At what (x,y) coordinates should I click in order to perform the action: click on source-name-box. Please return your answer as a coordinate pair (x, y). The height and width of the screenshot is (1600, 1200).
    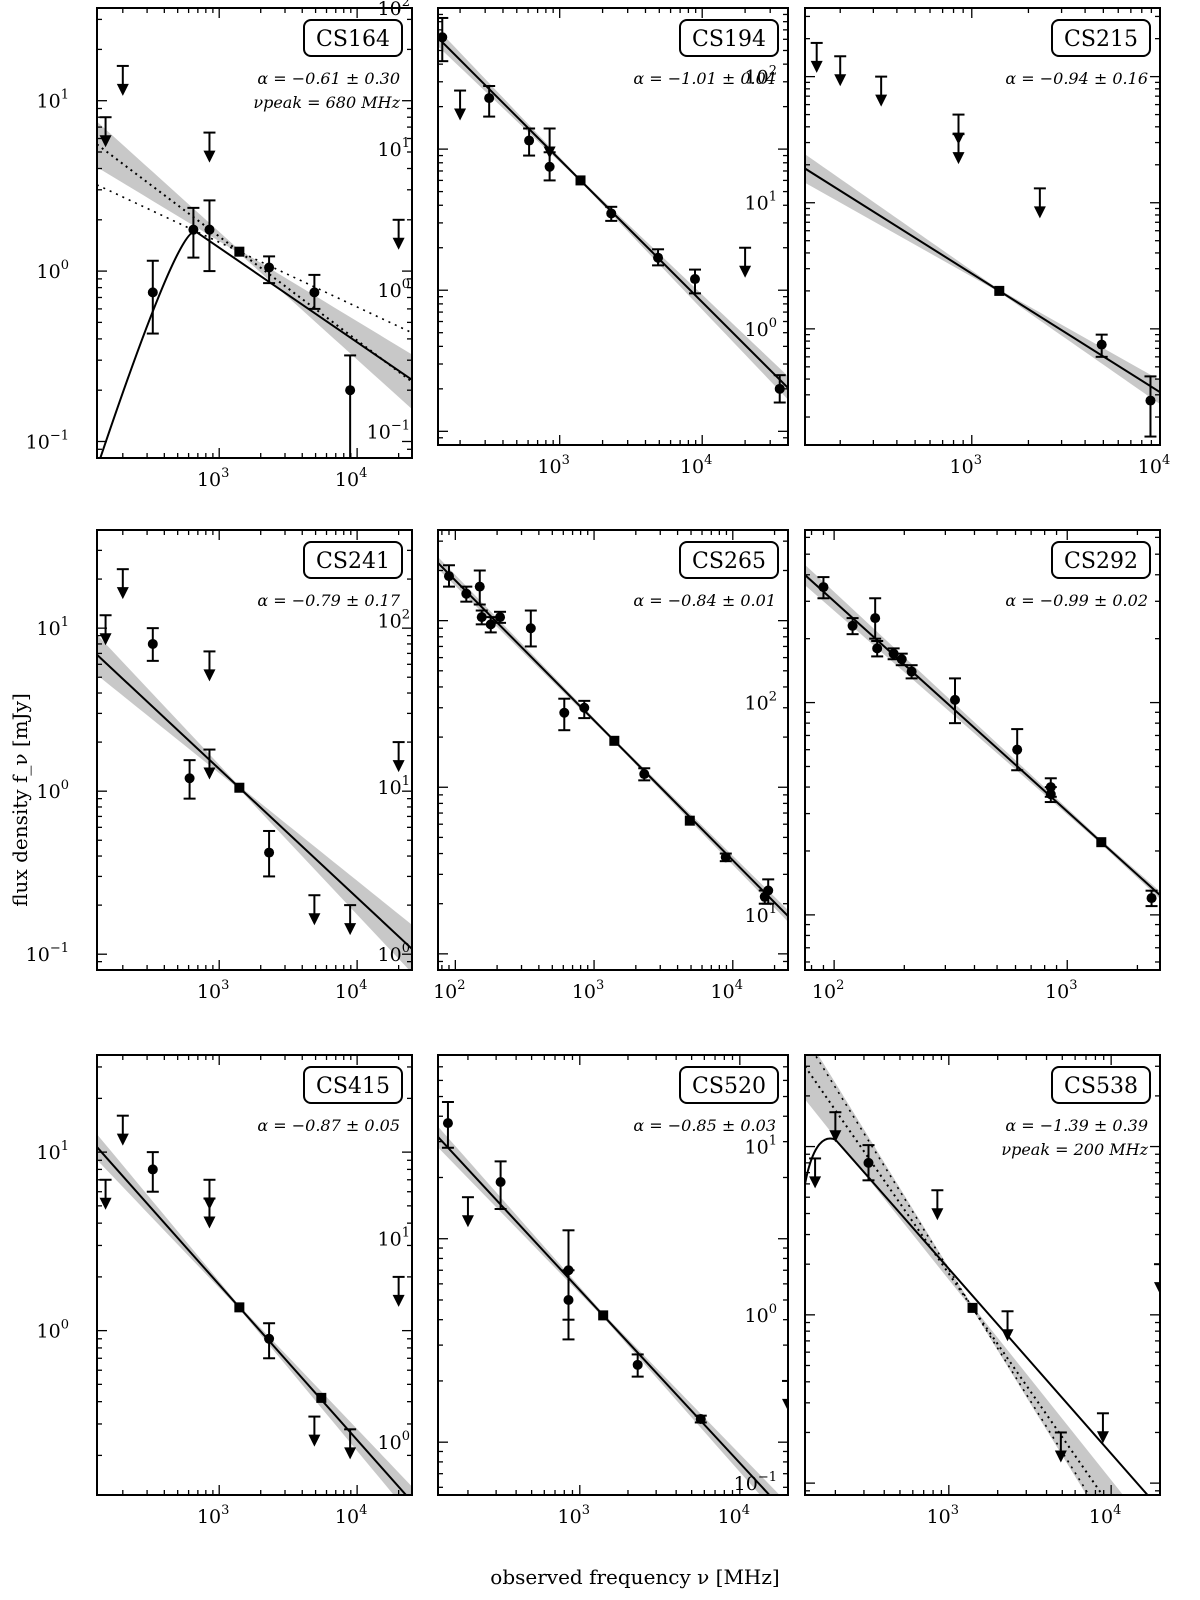
    Looking at the image, I should click on (729, 1085).